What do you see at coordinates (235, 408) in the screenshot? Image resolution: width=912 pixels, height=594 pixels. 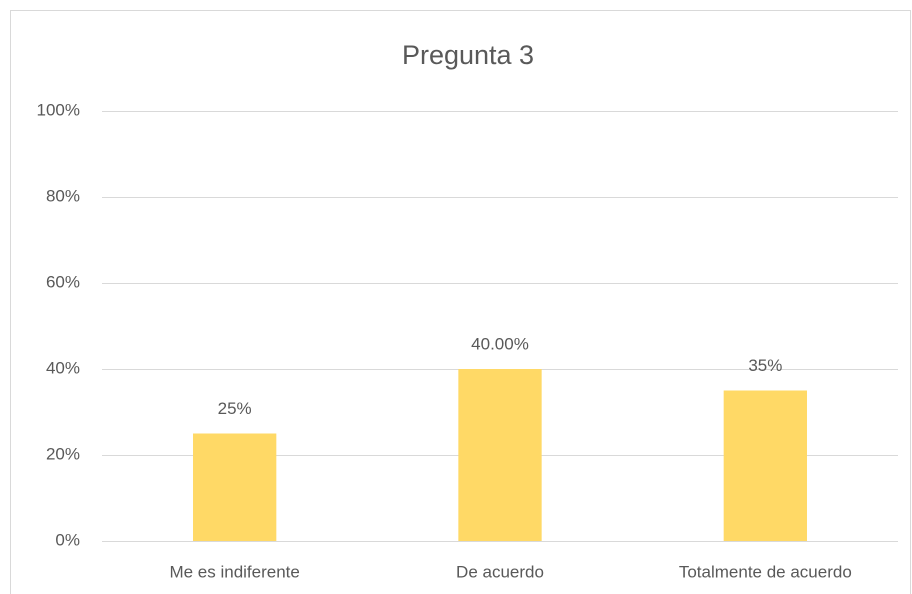 I see `value-label: 25%` at bounding box center [235, 408].